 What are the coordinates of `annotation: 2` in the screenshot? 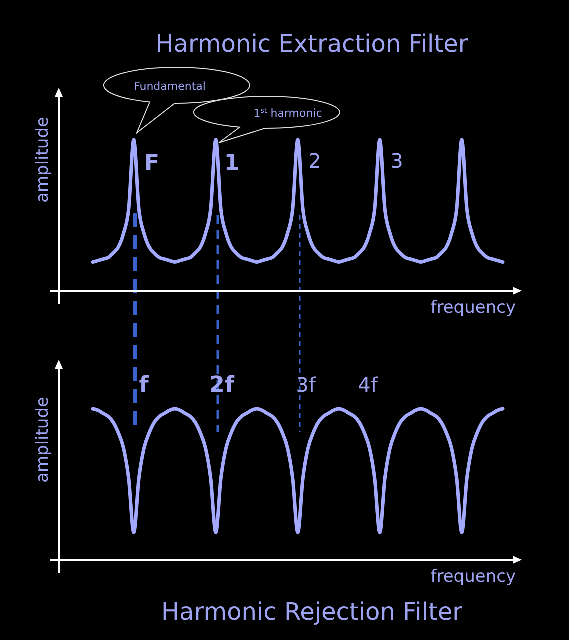 It's located at (315, 161).